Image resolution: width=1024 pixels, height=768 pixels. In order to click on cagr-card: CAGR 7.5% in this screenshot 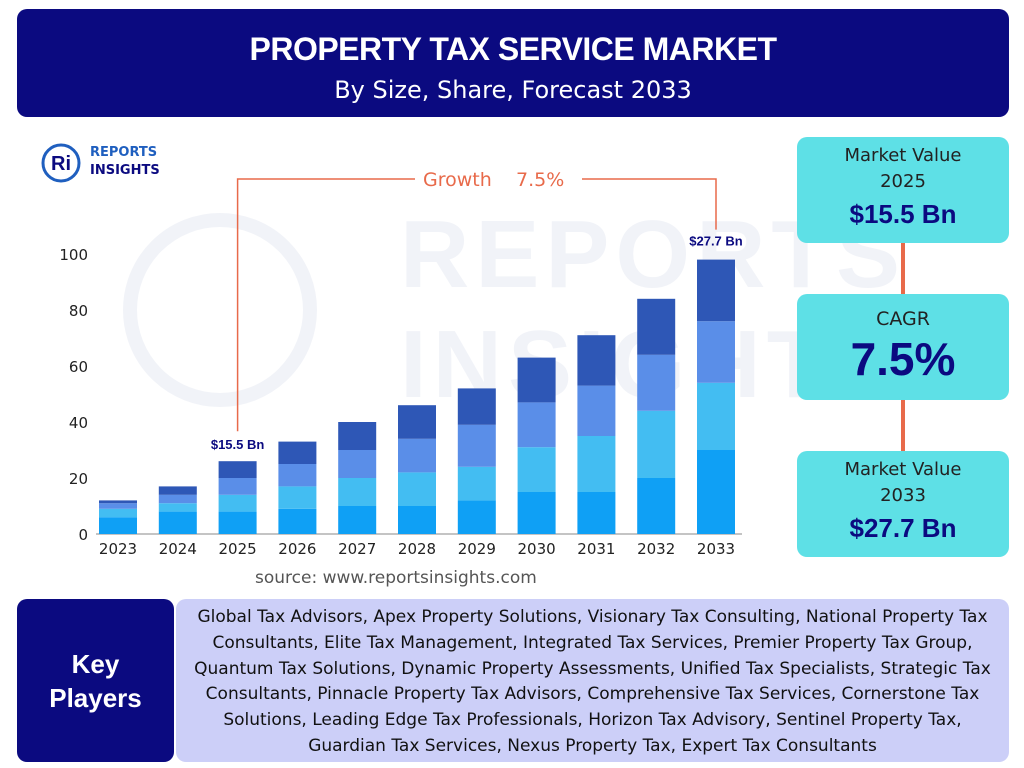, I will do `click(903, 347)`.